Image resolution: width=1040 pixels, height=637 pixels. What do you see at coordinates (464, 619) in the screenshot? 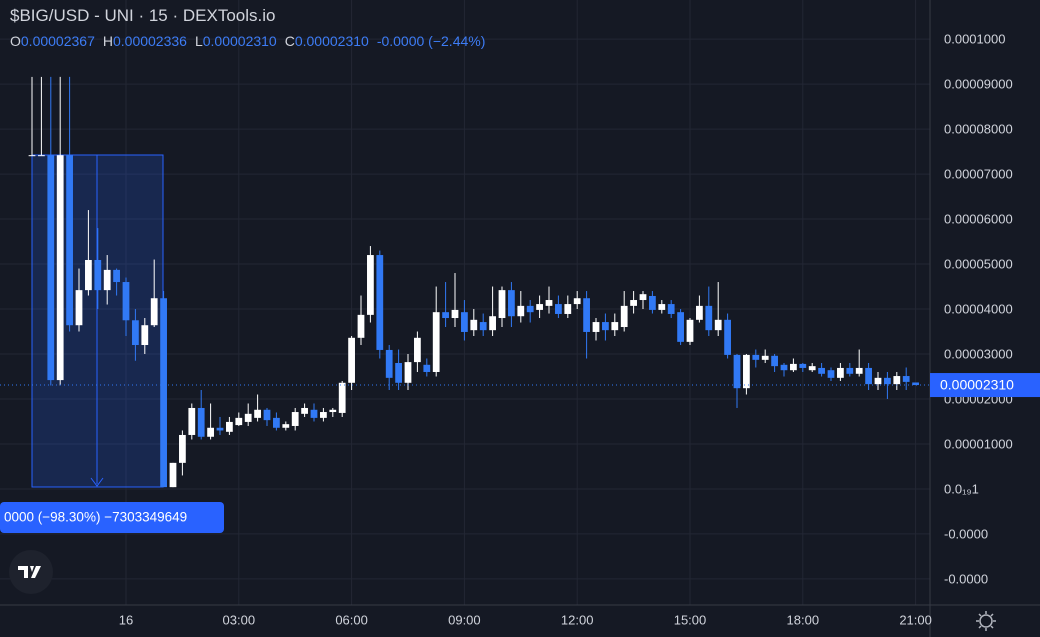
I see `x-tick-label: 09:00` at bounding box center [464, 619].